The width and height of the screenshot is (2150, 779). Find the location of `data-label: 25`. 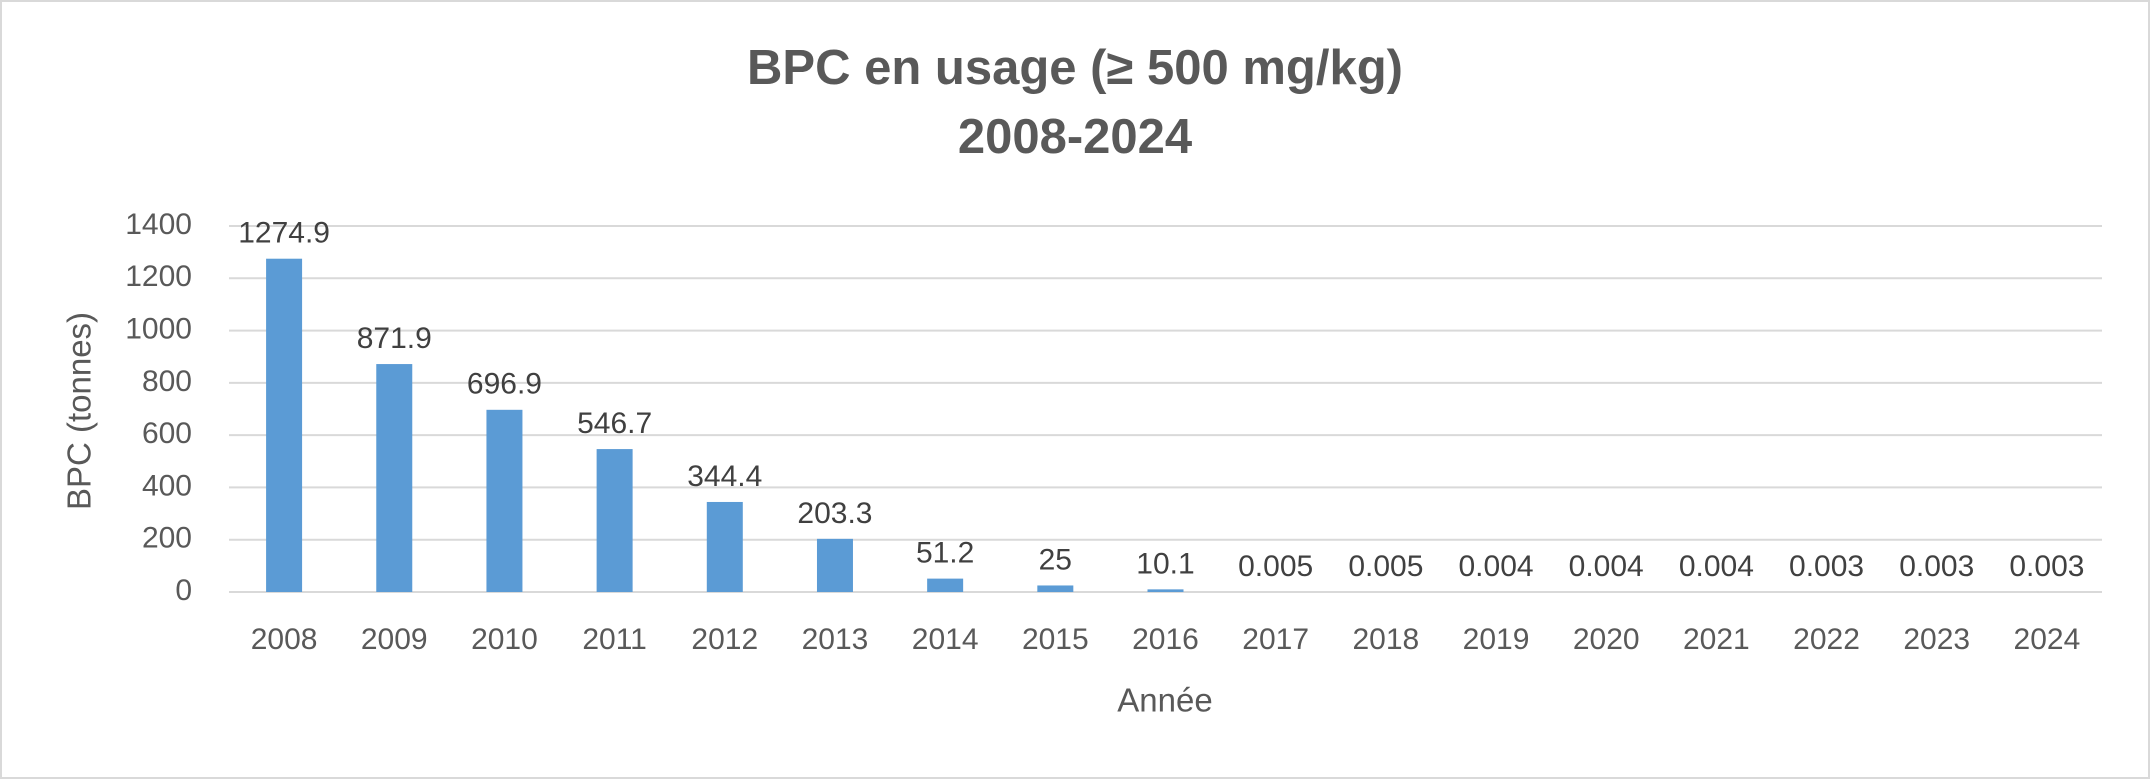

data-label: 25 is located at coordinates (1055, 559).